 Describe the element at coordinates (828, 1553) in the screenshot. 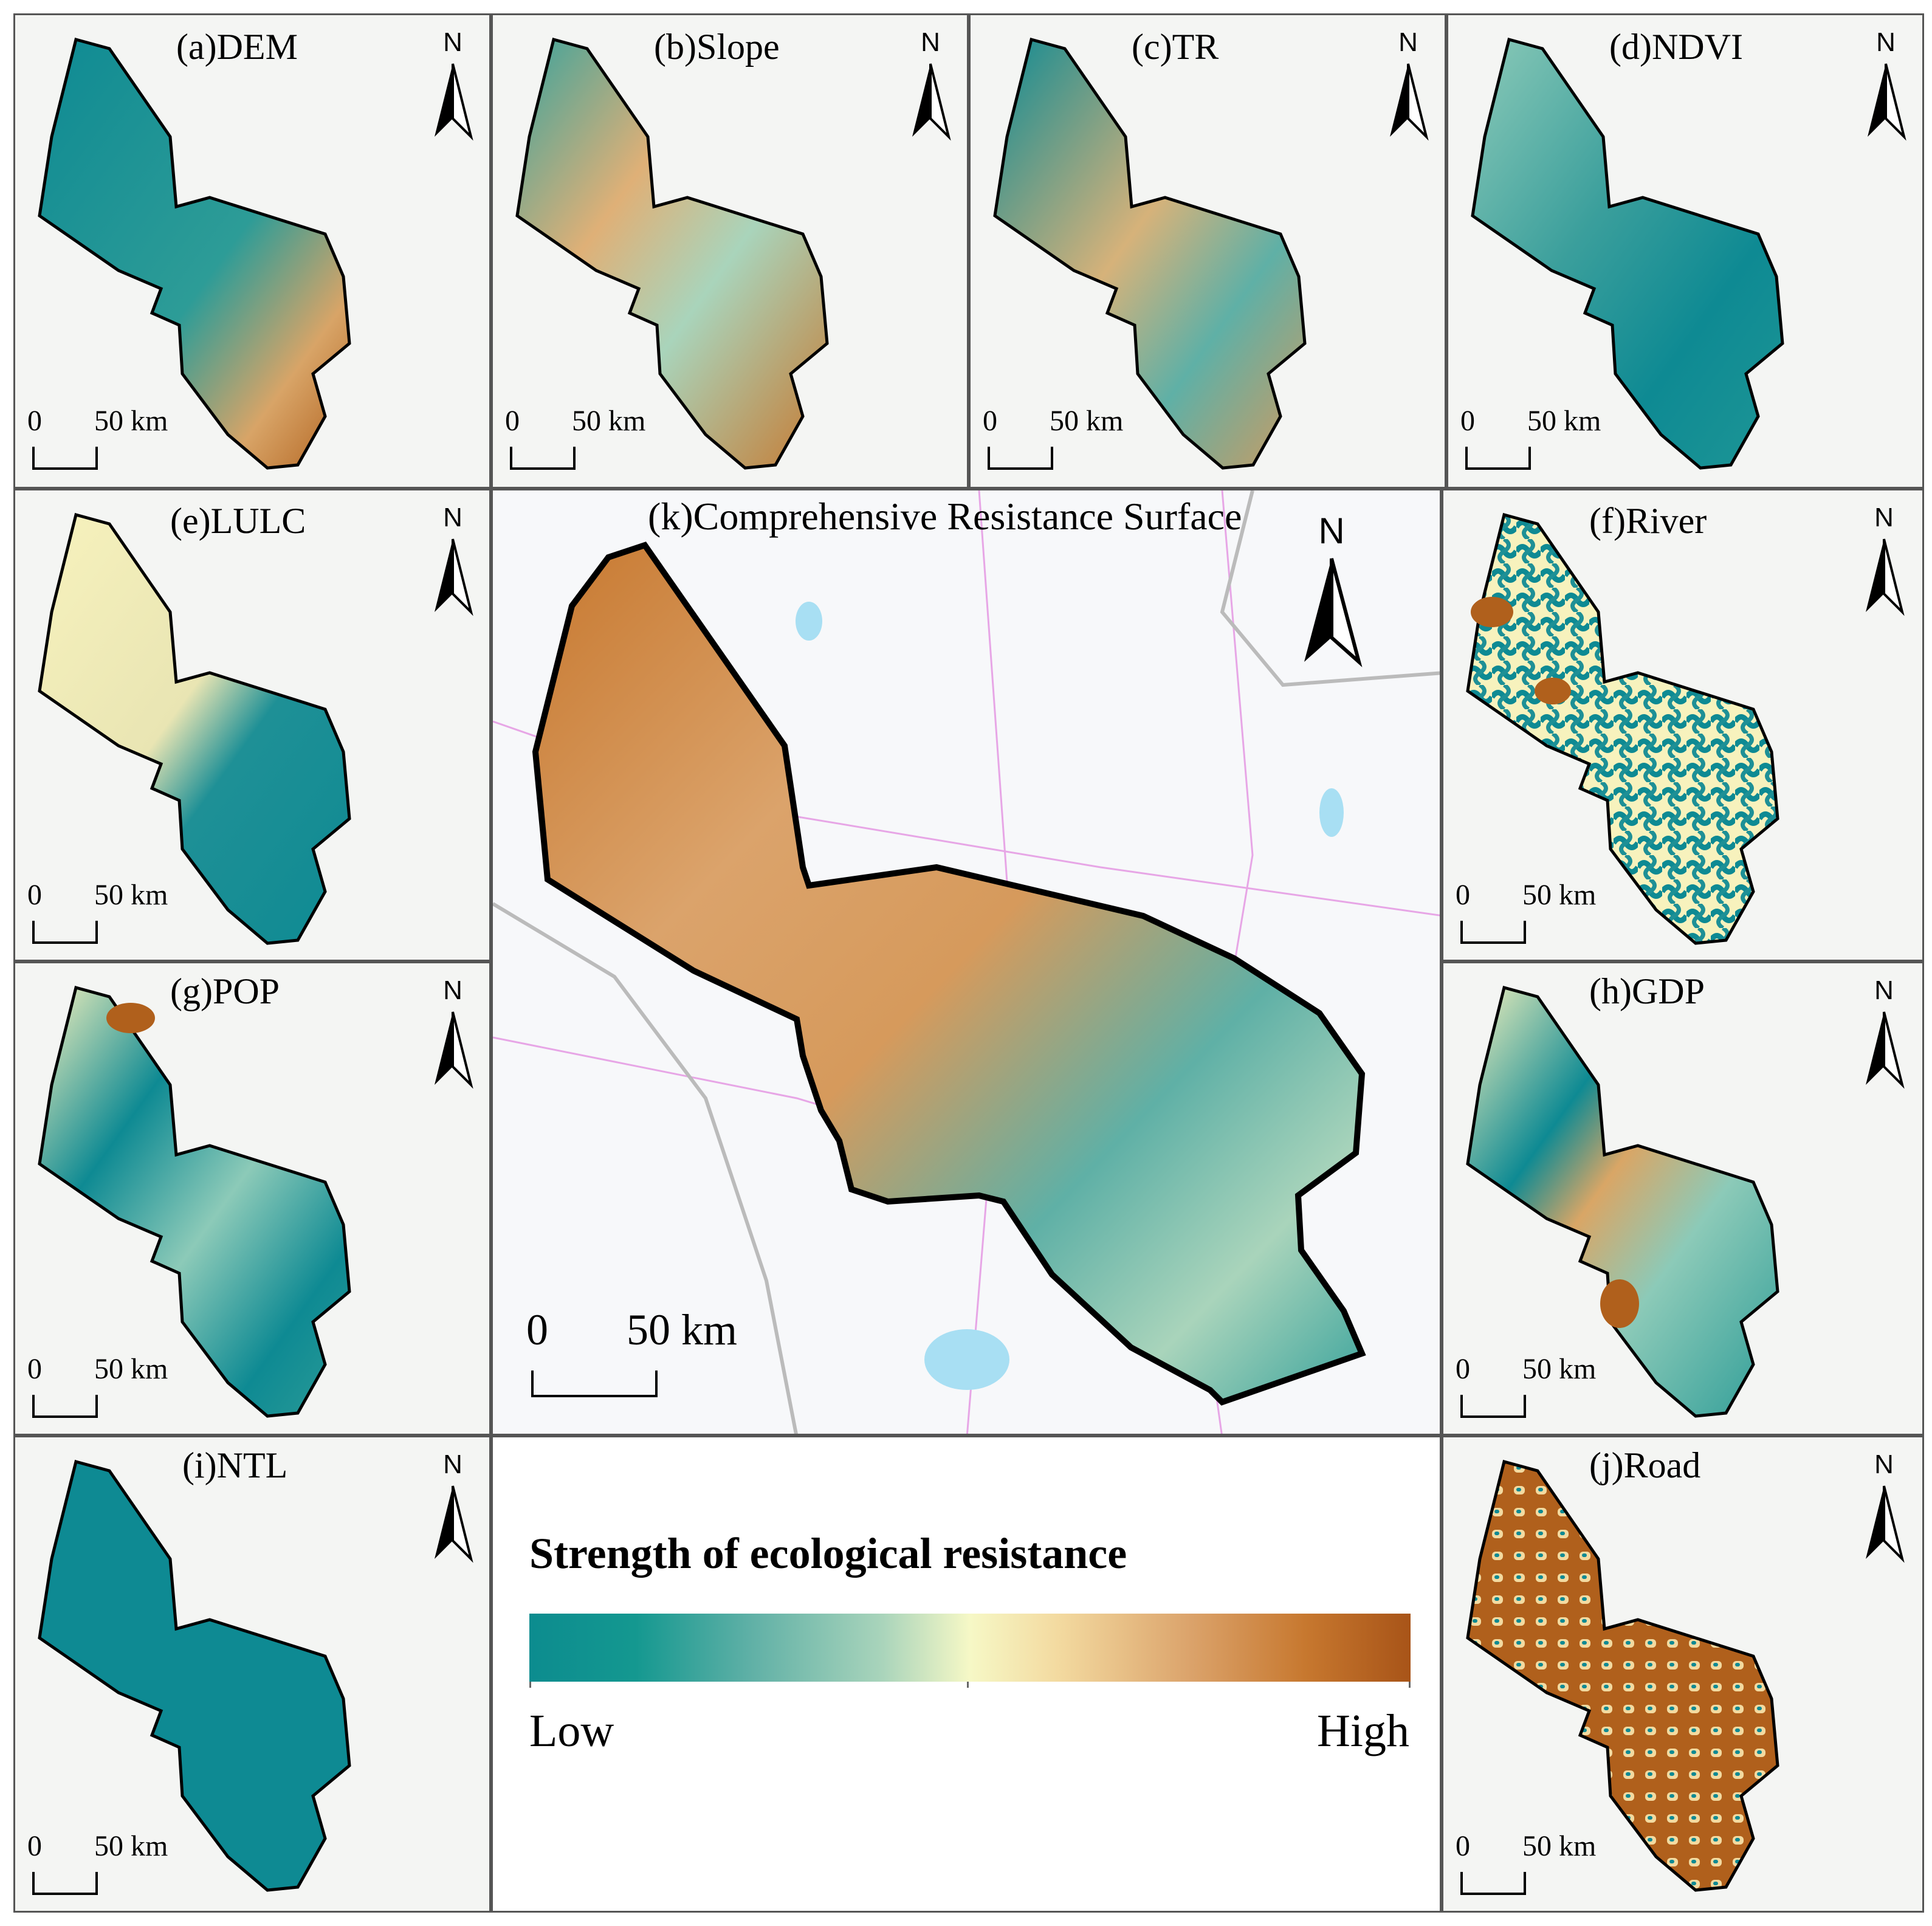

I see `legend-title: Strength of ecological resistance` at that location.